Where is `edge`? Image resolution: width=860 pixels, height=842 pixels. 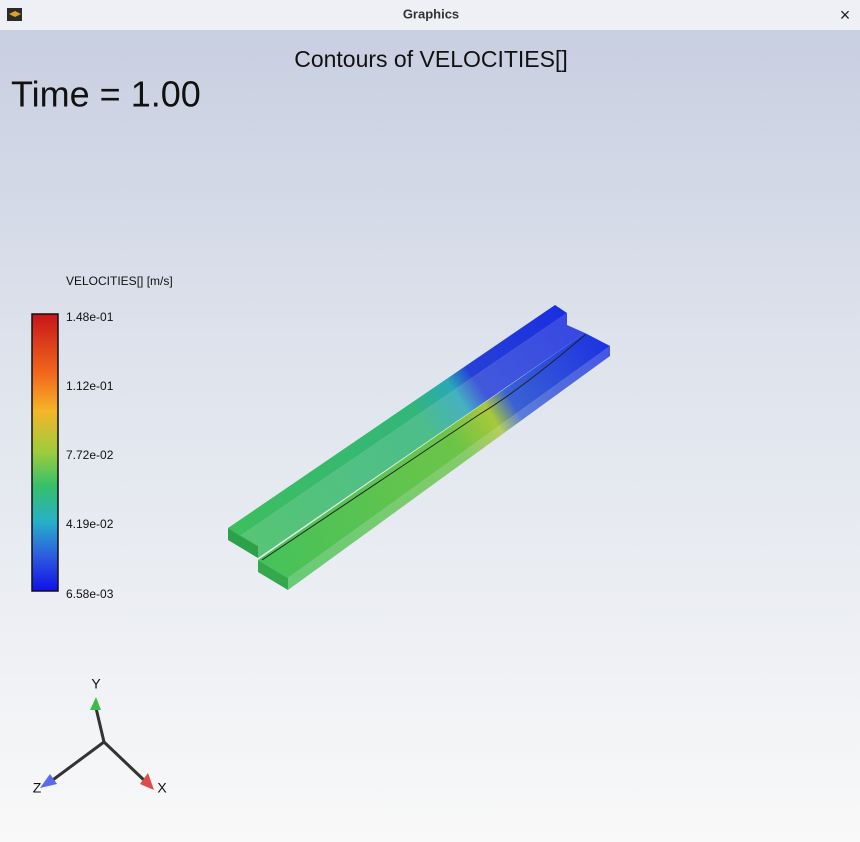
edge is located at coordinates (423, 447).